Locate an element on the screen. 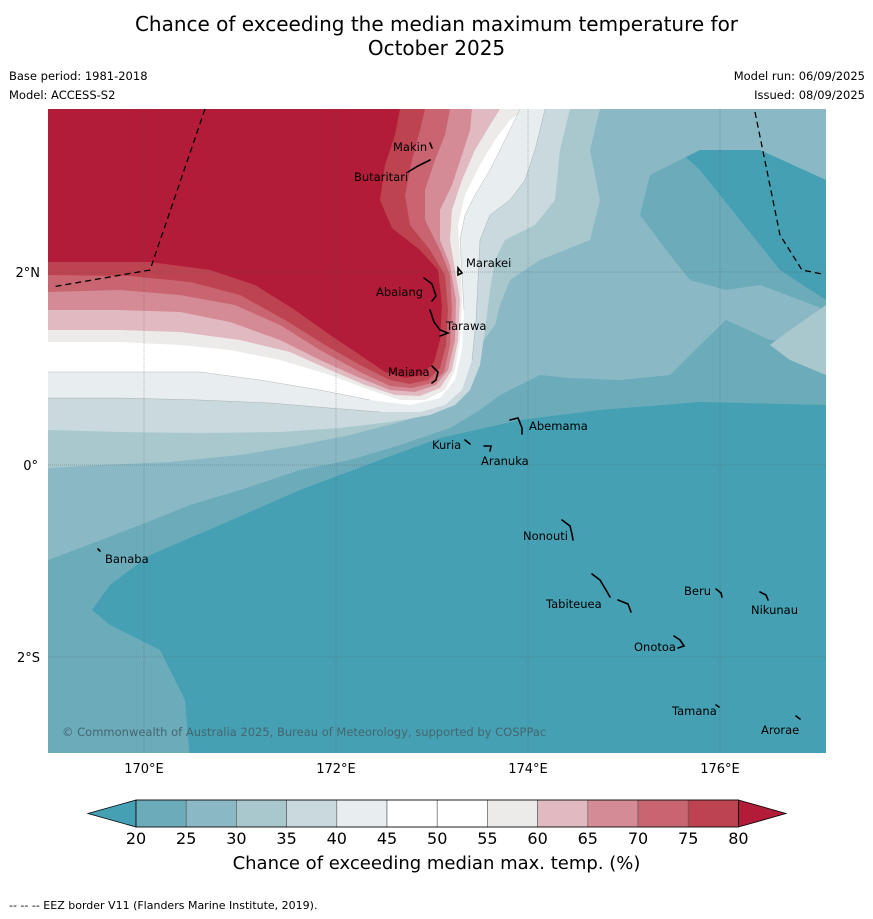  island-abaiang-shape is located at coordinates (430, 289).